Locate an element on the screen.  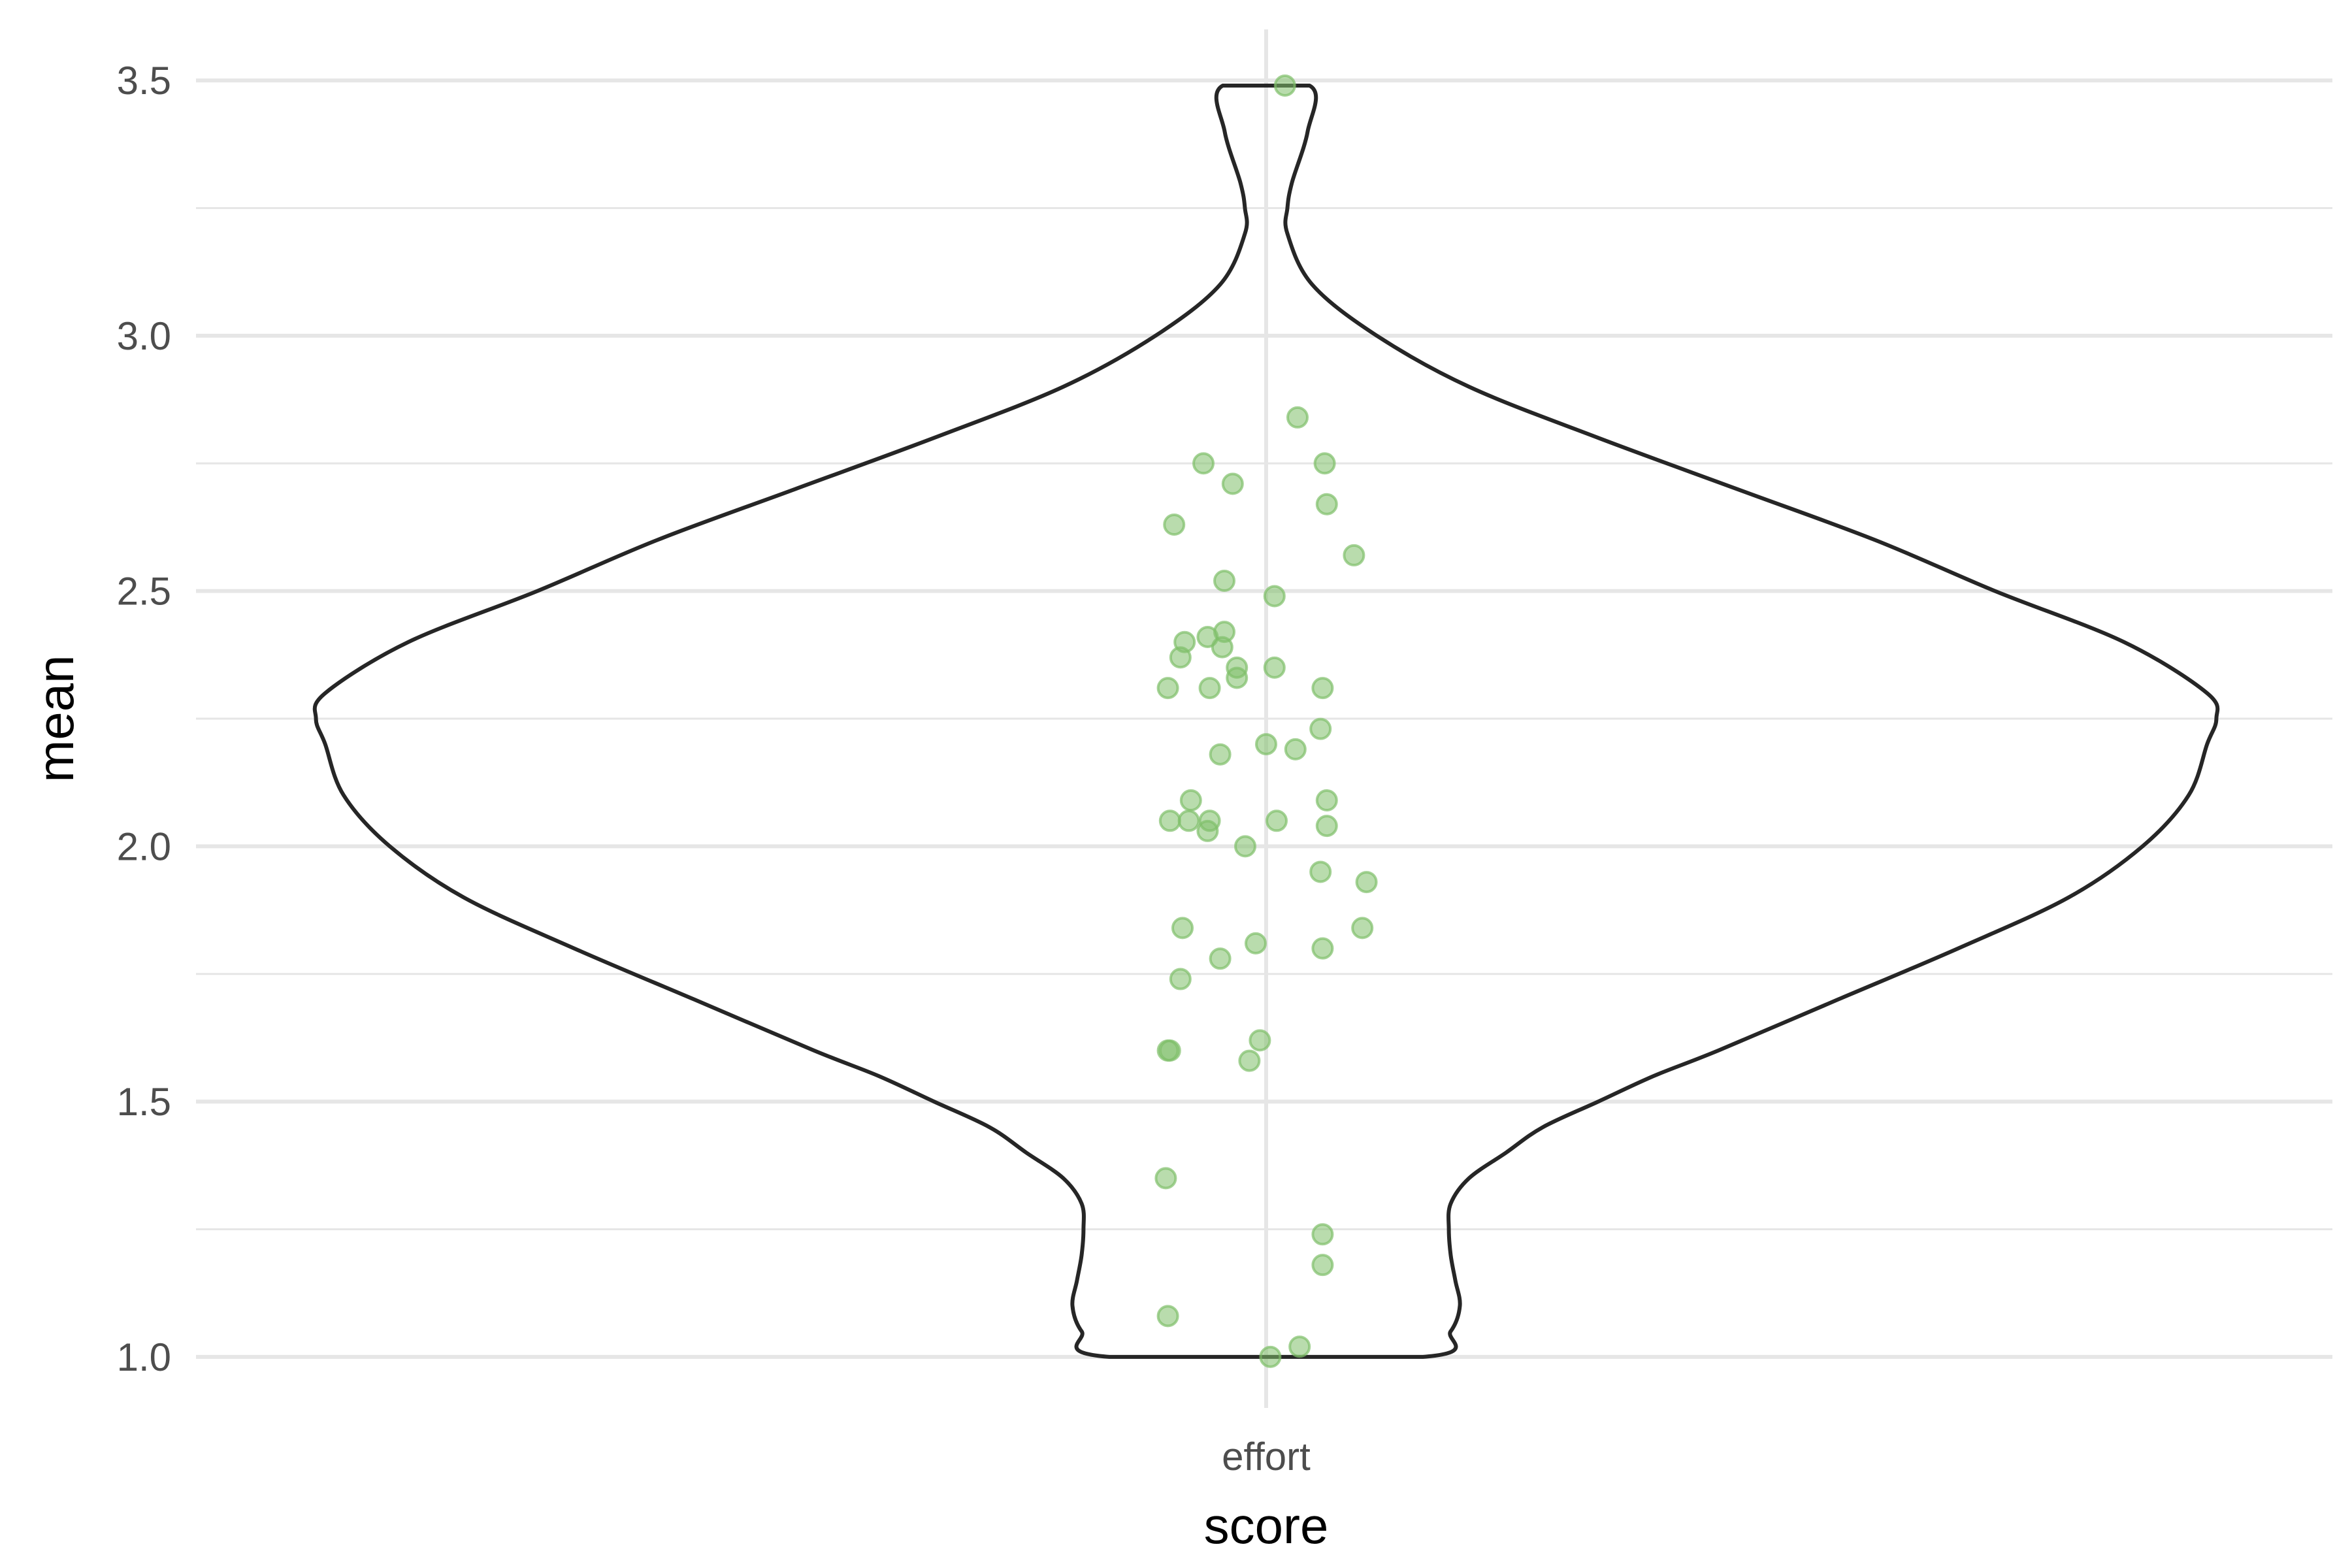
x-axis-tick-labels: effort is located at coordinates (1266, 1456).